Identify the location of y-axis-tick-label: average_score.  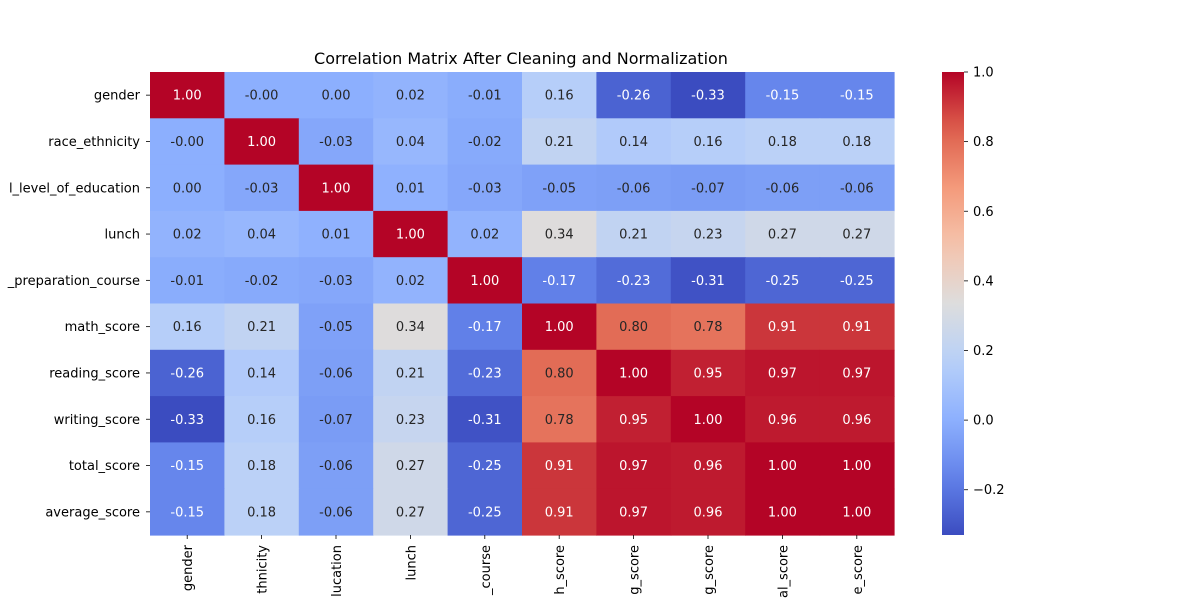
(92, 512).